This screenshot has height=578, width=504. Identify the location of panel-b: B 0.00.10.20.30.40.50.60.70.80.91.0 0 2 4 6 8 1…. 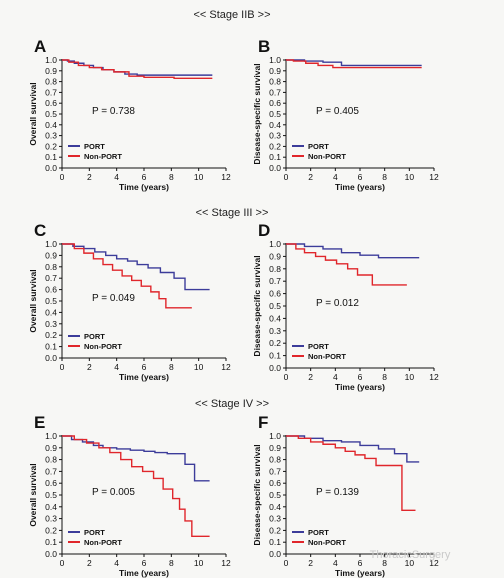
(345, 114).